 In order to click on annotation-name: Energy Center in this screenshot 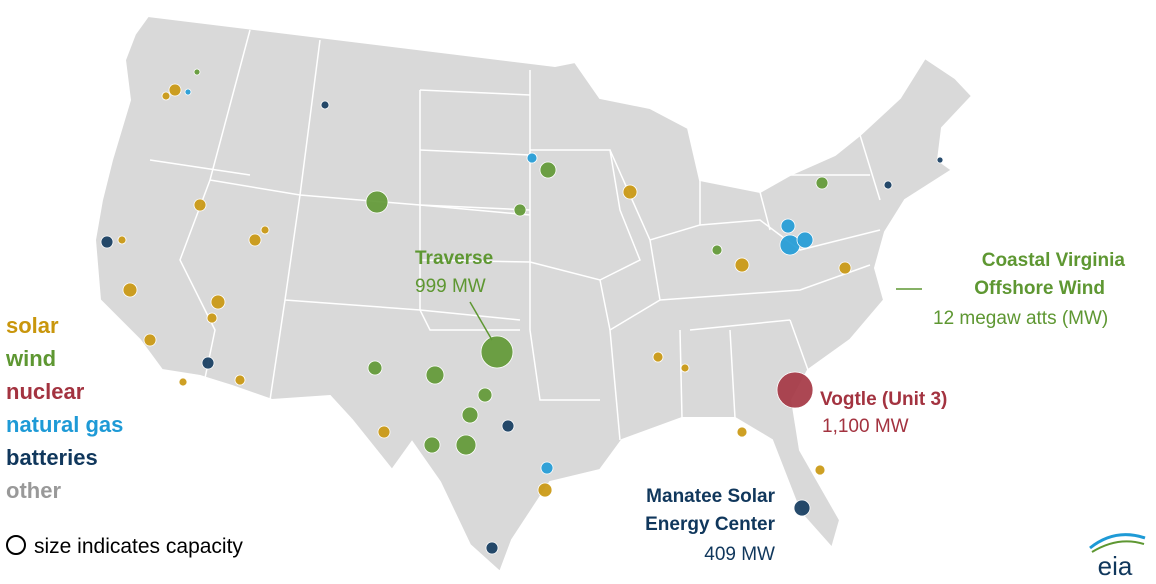, I will do `click(710, 524)`.